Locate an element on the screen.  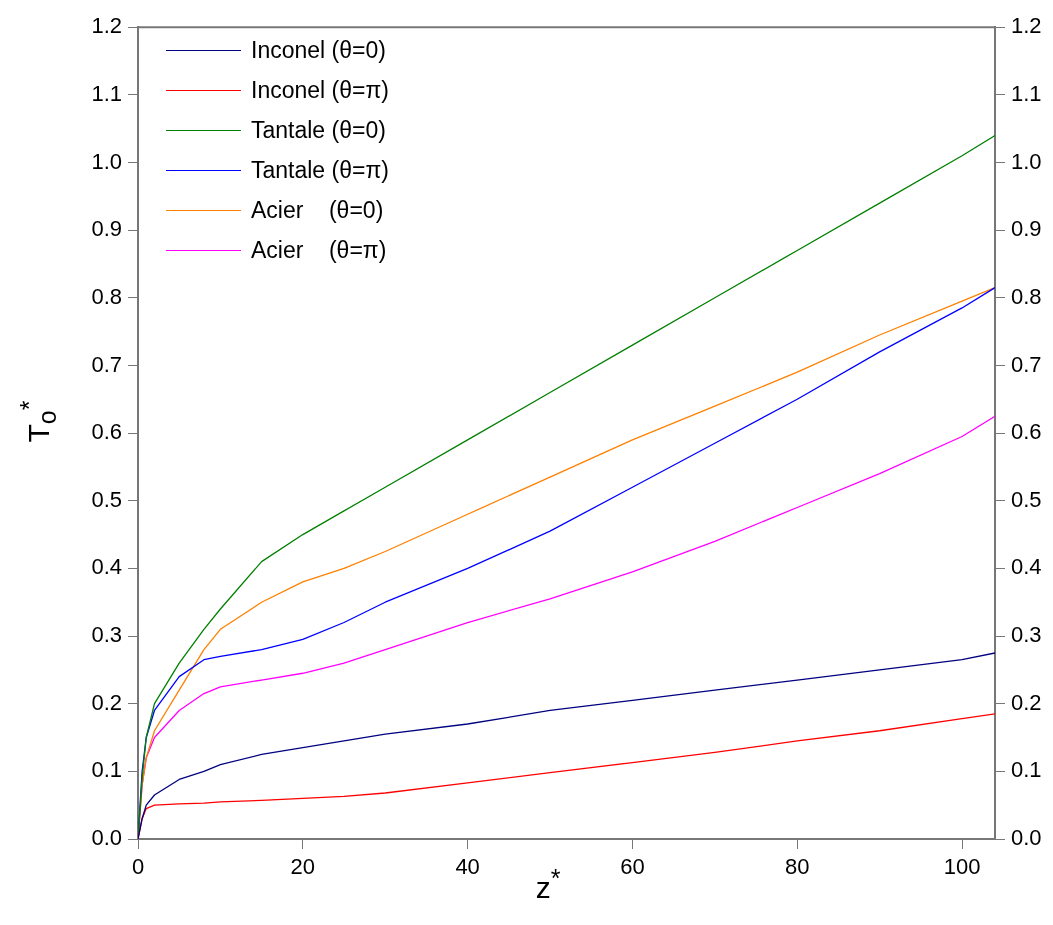
y-tick-label: 1.1 is located at coordinates (106, 93).